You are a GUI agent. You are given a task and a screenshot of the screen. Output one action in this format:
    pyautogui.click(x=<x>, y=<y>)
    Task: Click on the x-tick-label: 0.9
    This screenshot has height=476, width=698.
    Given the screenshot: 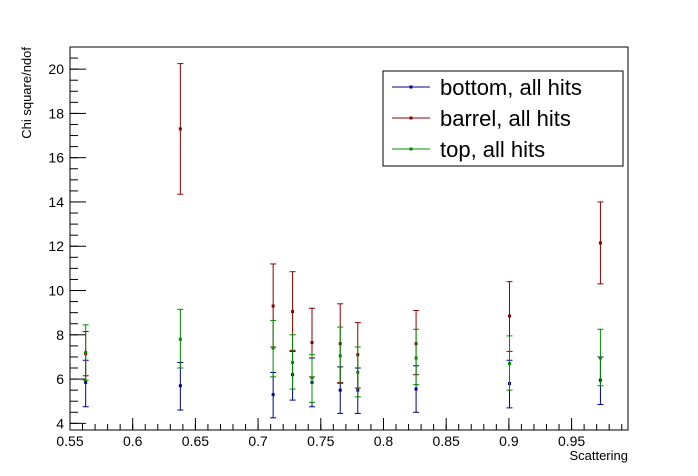 What is the action you would take?
    pyautogui.click(x=509, y=441)
    